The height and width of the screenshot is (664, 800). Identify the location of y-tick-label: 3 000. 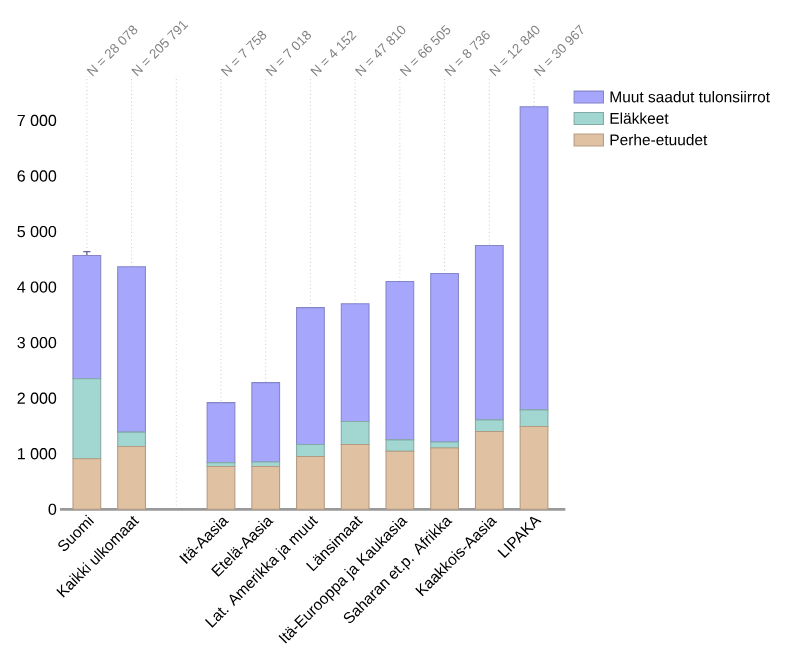
(37, 342).